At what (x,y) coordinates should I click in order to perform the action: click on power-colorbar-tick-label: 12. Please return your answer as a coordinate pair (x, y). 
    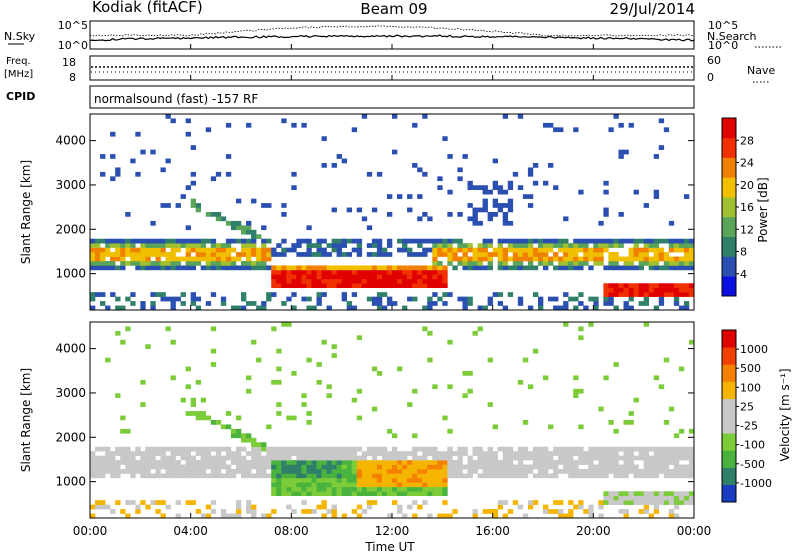
    Looking at the image, I should click on (747, 229).